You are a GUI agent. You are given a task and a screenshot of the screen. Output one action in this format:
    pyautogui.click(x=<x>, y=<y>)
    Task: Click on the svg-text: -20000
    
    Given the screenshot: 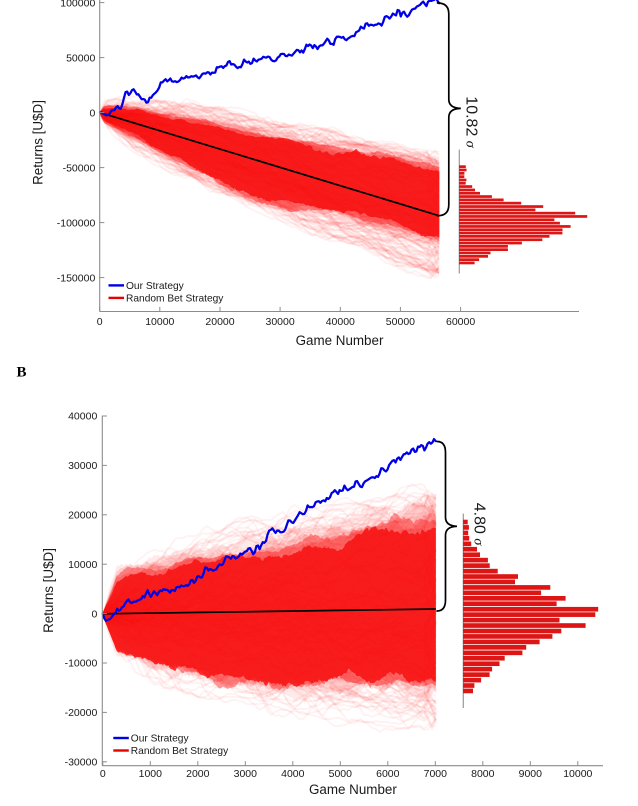 What is the action you would take?
    pyautogui.click(x=81, y=713)
    